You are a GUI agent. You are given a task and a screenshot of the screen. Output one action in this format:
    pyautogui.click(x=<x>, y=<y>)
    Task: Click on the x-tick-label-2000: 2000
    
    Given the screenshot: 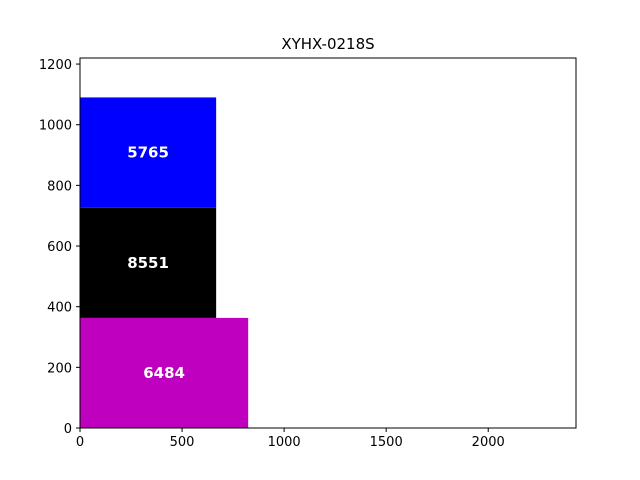 What is the action you would take?
    pyautogui.click(x=488, y=442)
    